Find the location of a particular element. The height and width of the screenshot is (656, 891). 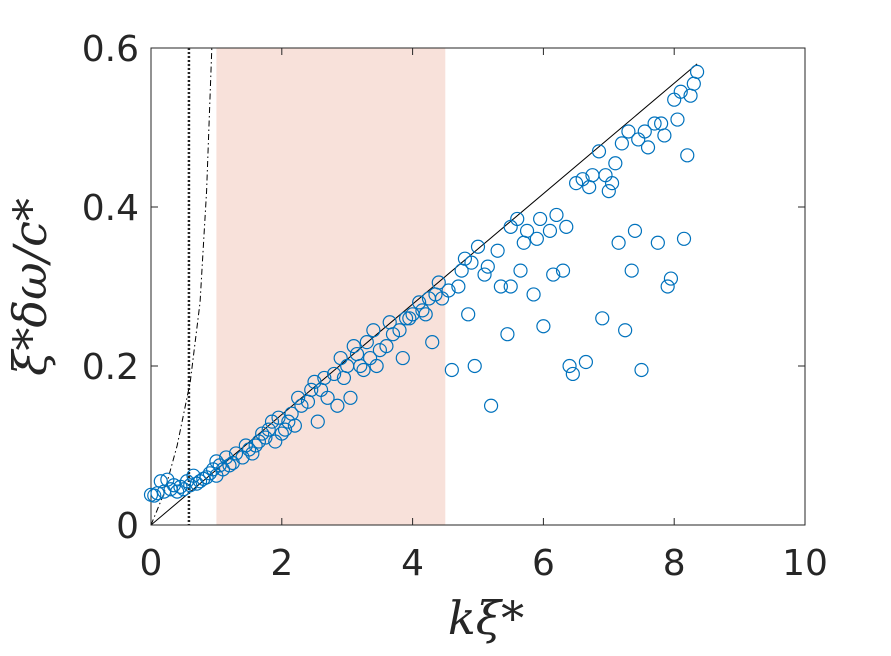

x-tick-label: 0 is located at coordinates (151, 563).